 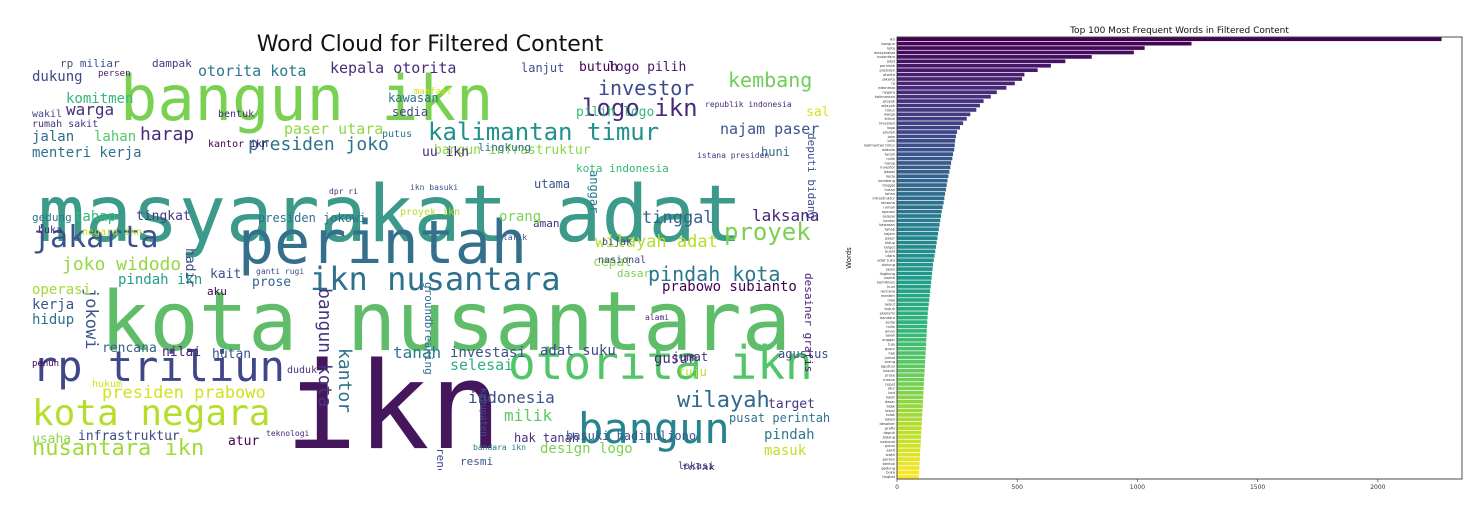 What do you see at coordinates (891, 128) in the screenshot?
I see `y-tick-label: logo` at bounding box center [891, 128].